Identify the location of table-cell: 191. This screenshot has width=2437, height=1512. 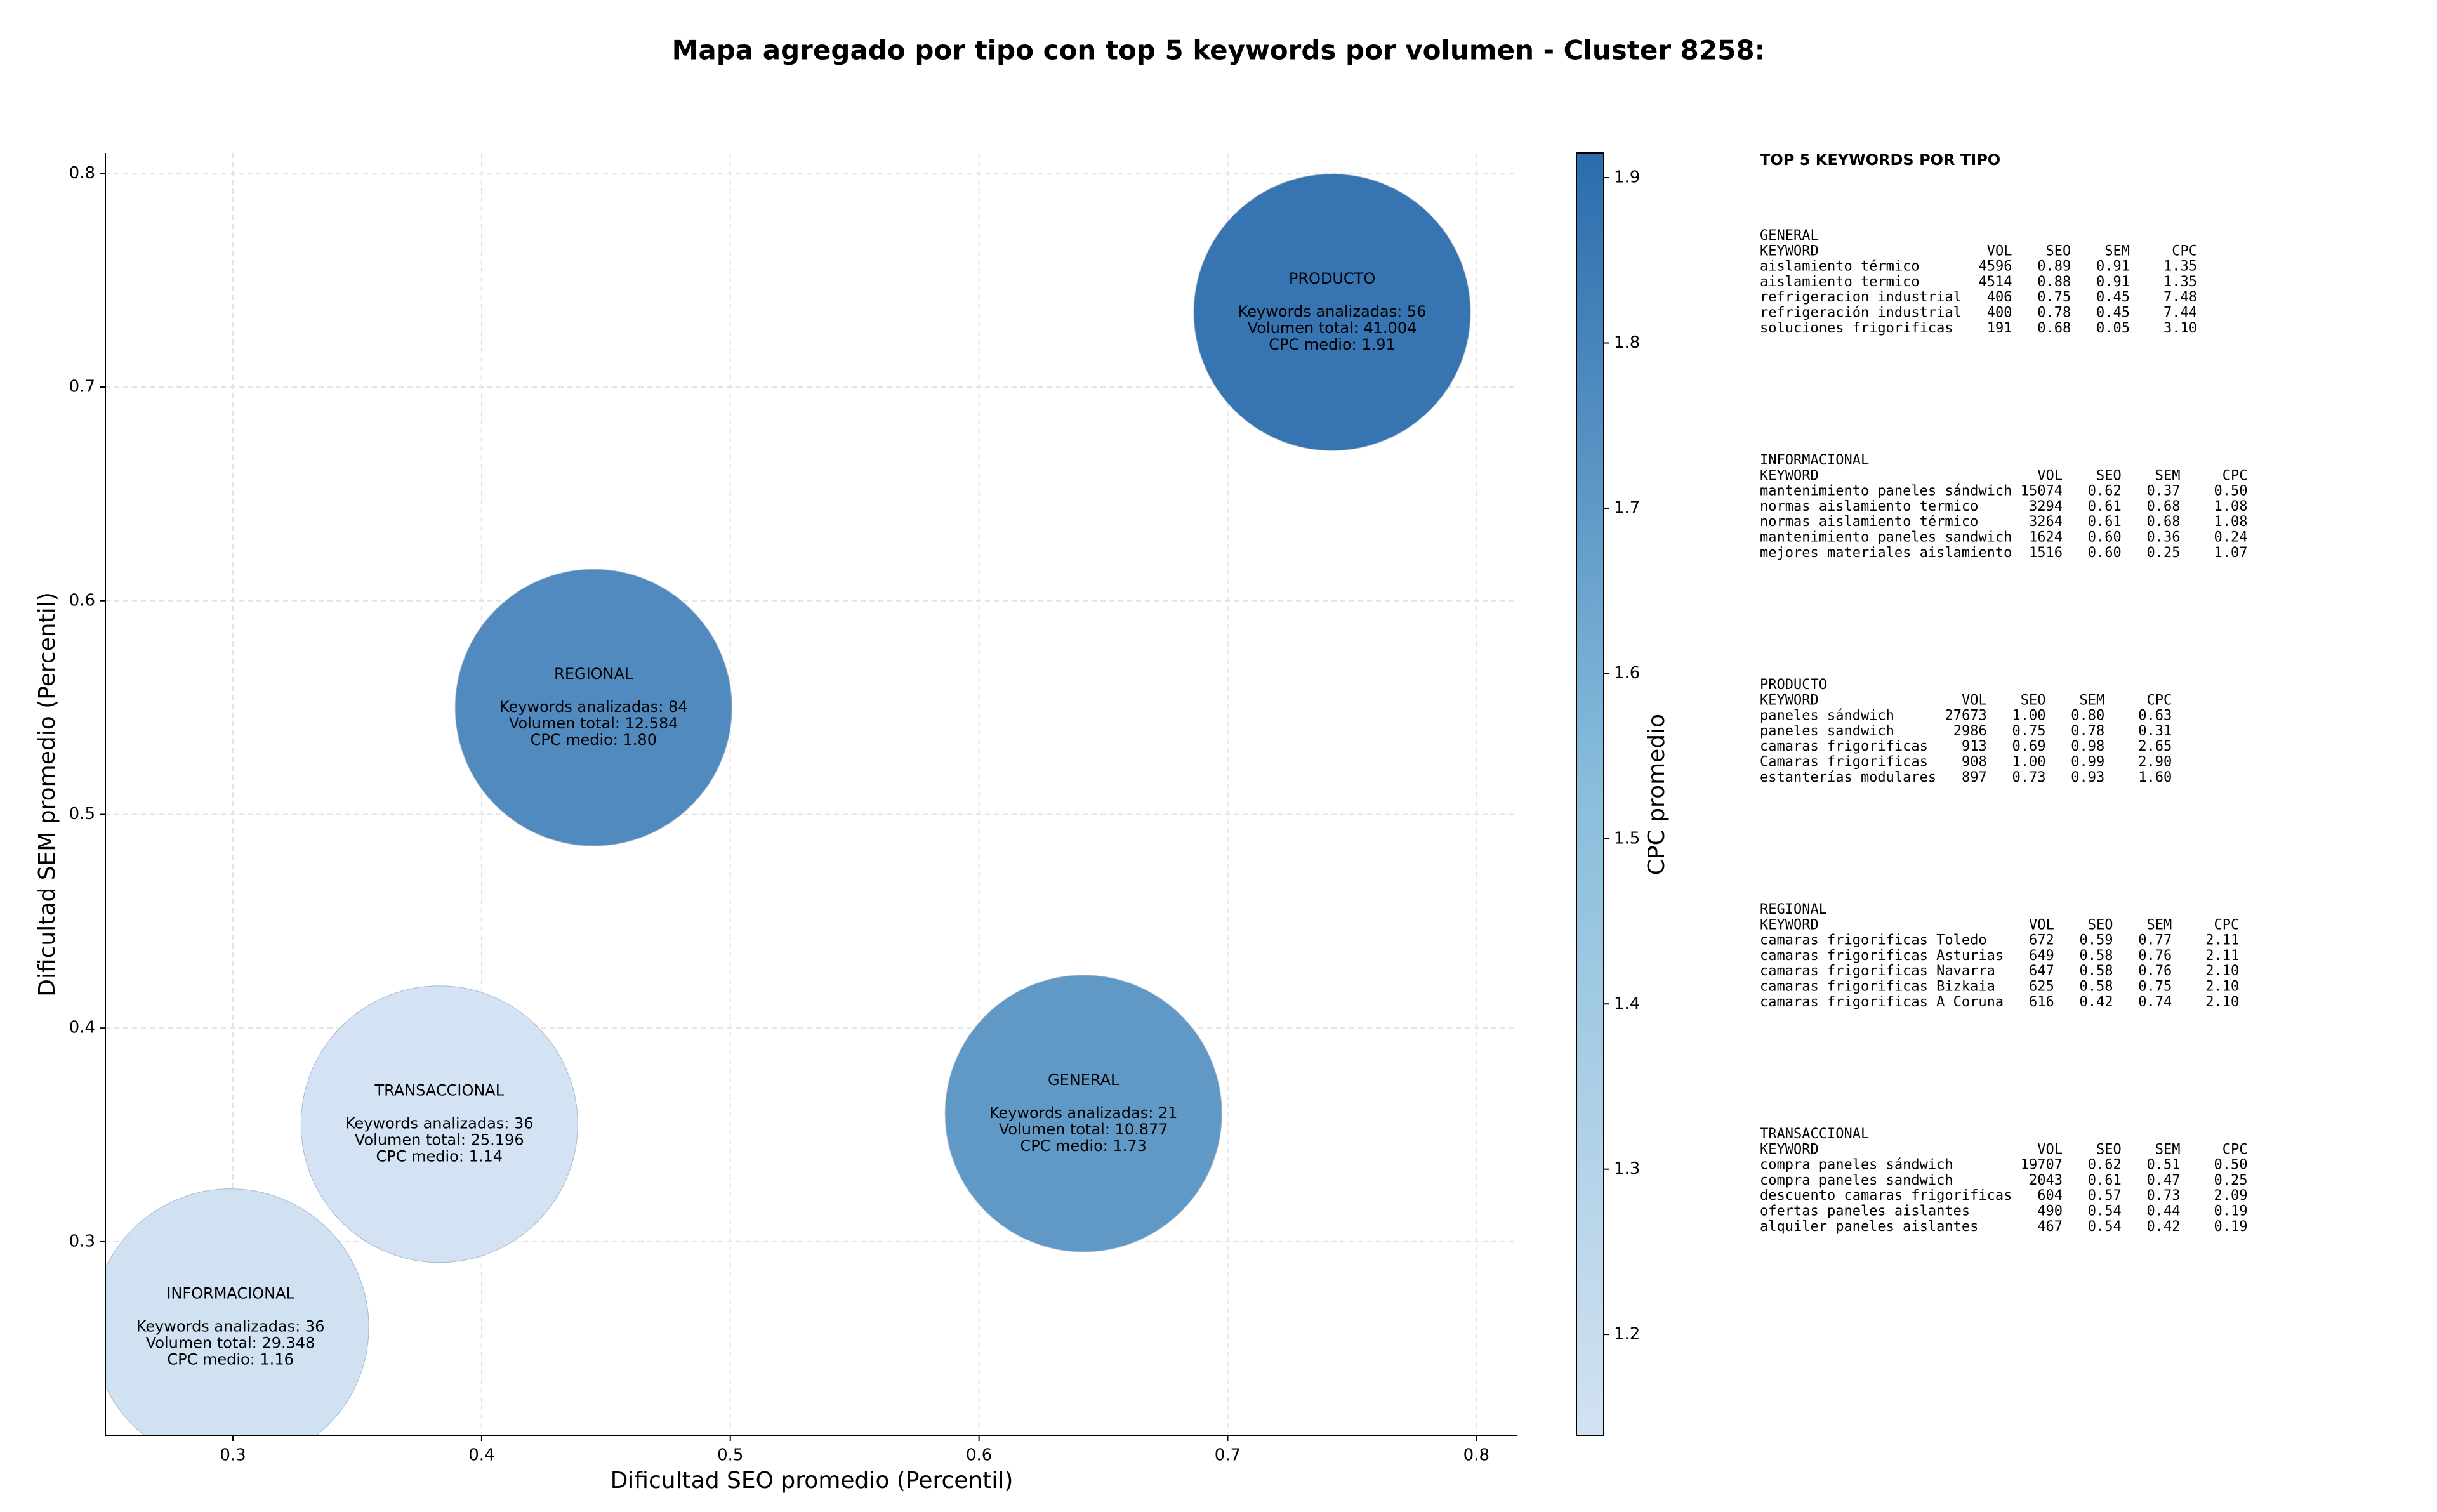
(1999, 328).